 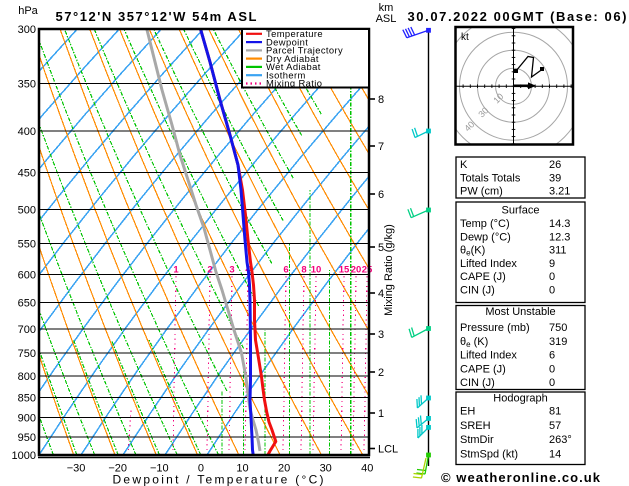 What do you see at coordinates (367, 469) in the screenshot?
I see `svg-text: 40` at bounding box center [367, 469].